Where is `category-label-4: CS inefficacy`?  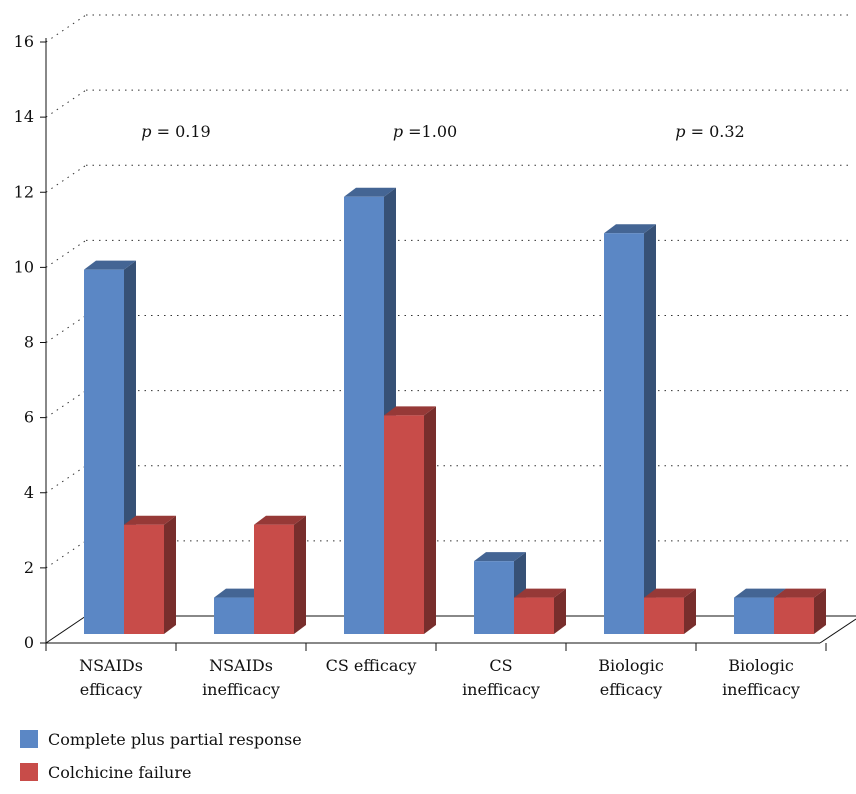 category-label-4: CS inefficacy is located at coordinates (501, 677).